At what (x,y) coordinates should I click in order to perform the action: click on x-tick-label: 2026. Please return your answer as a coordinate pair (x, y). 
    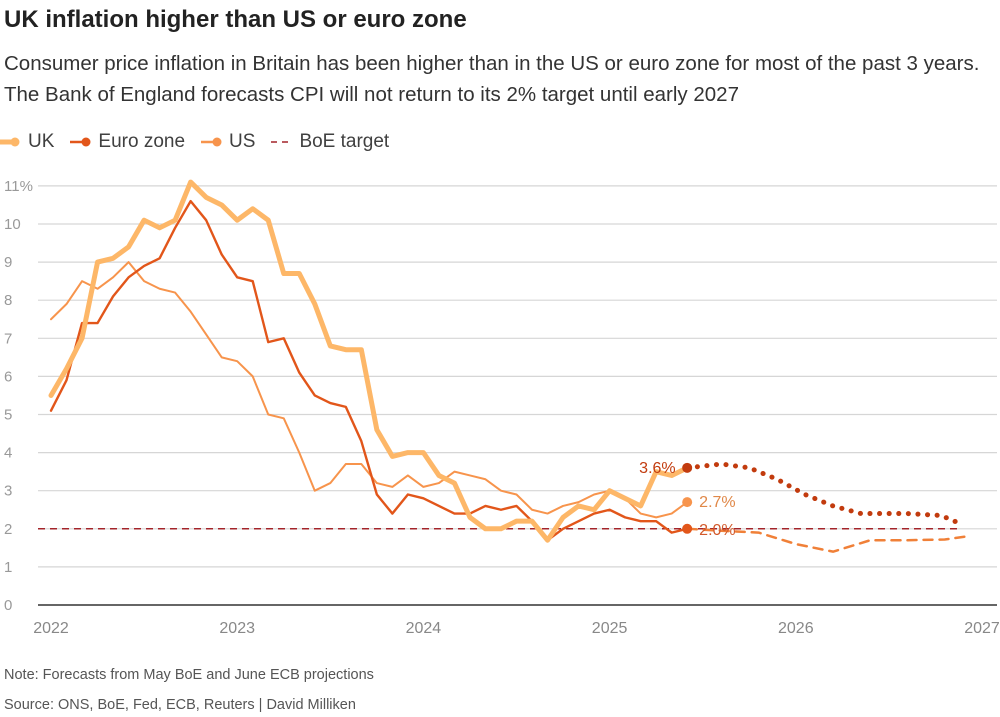
    Looking at the image, I should click on (796, 628).